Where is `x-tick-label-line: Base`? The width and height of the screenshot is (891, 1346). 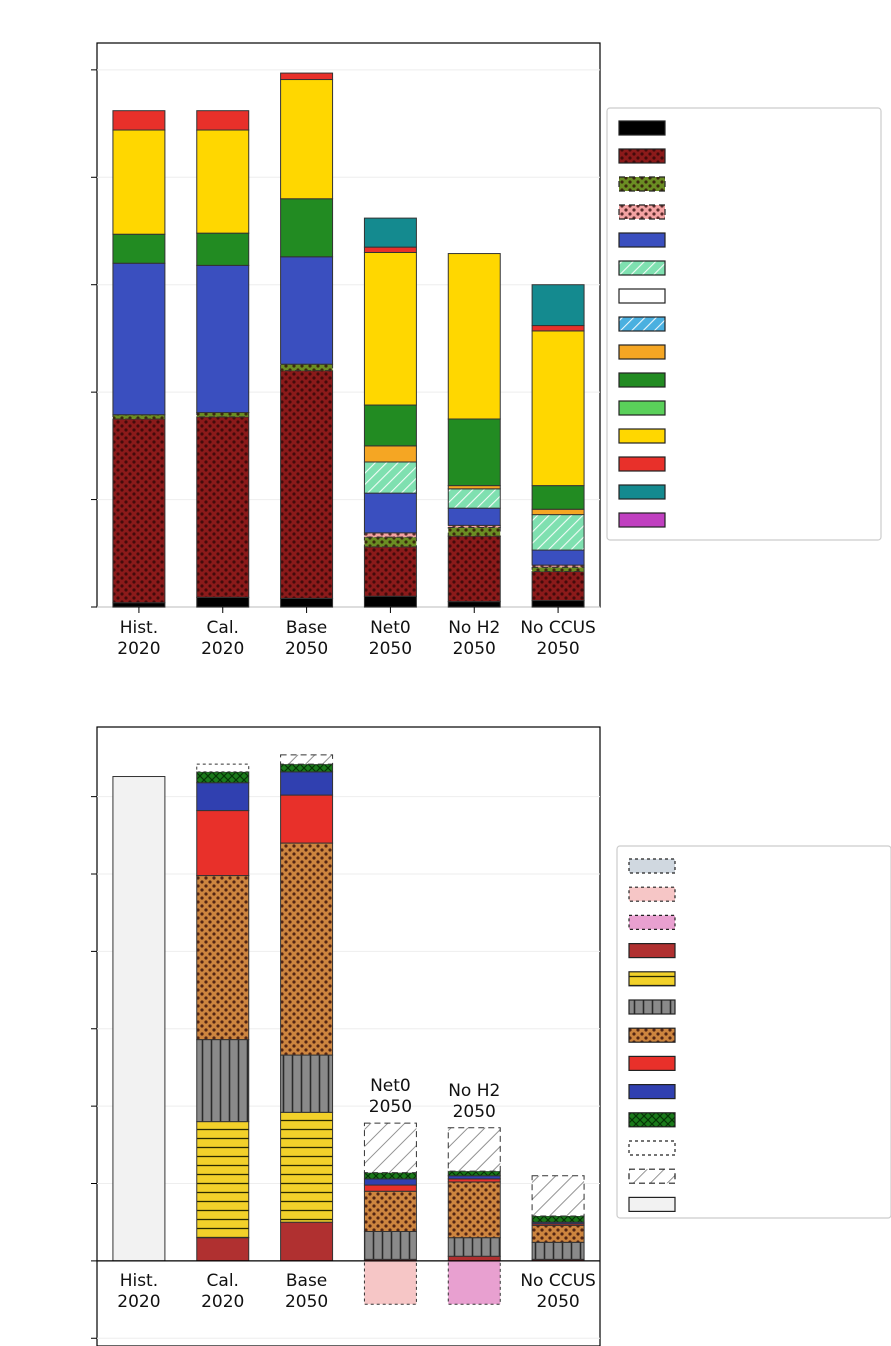 x-tick-label-line: Base is located at coordinates (306, 628).